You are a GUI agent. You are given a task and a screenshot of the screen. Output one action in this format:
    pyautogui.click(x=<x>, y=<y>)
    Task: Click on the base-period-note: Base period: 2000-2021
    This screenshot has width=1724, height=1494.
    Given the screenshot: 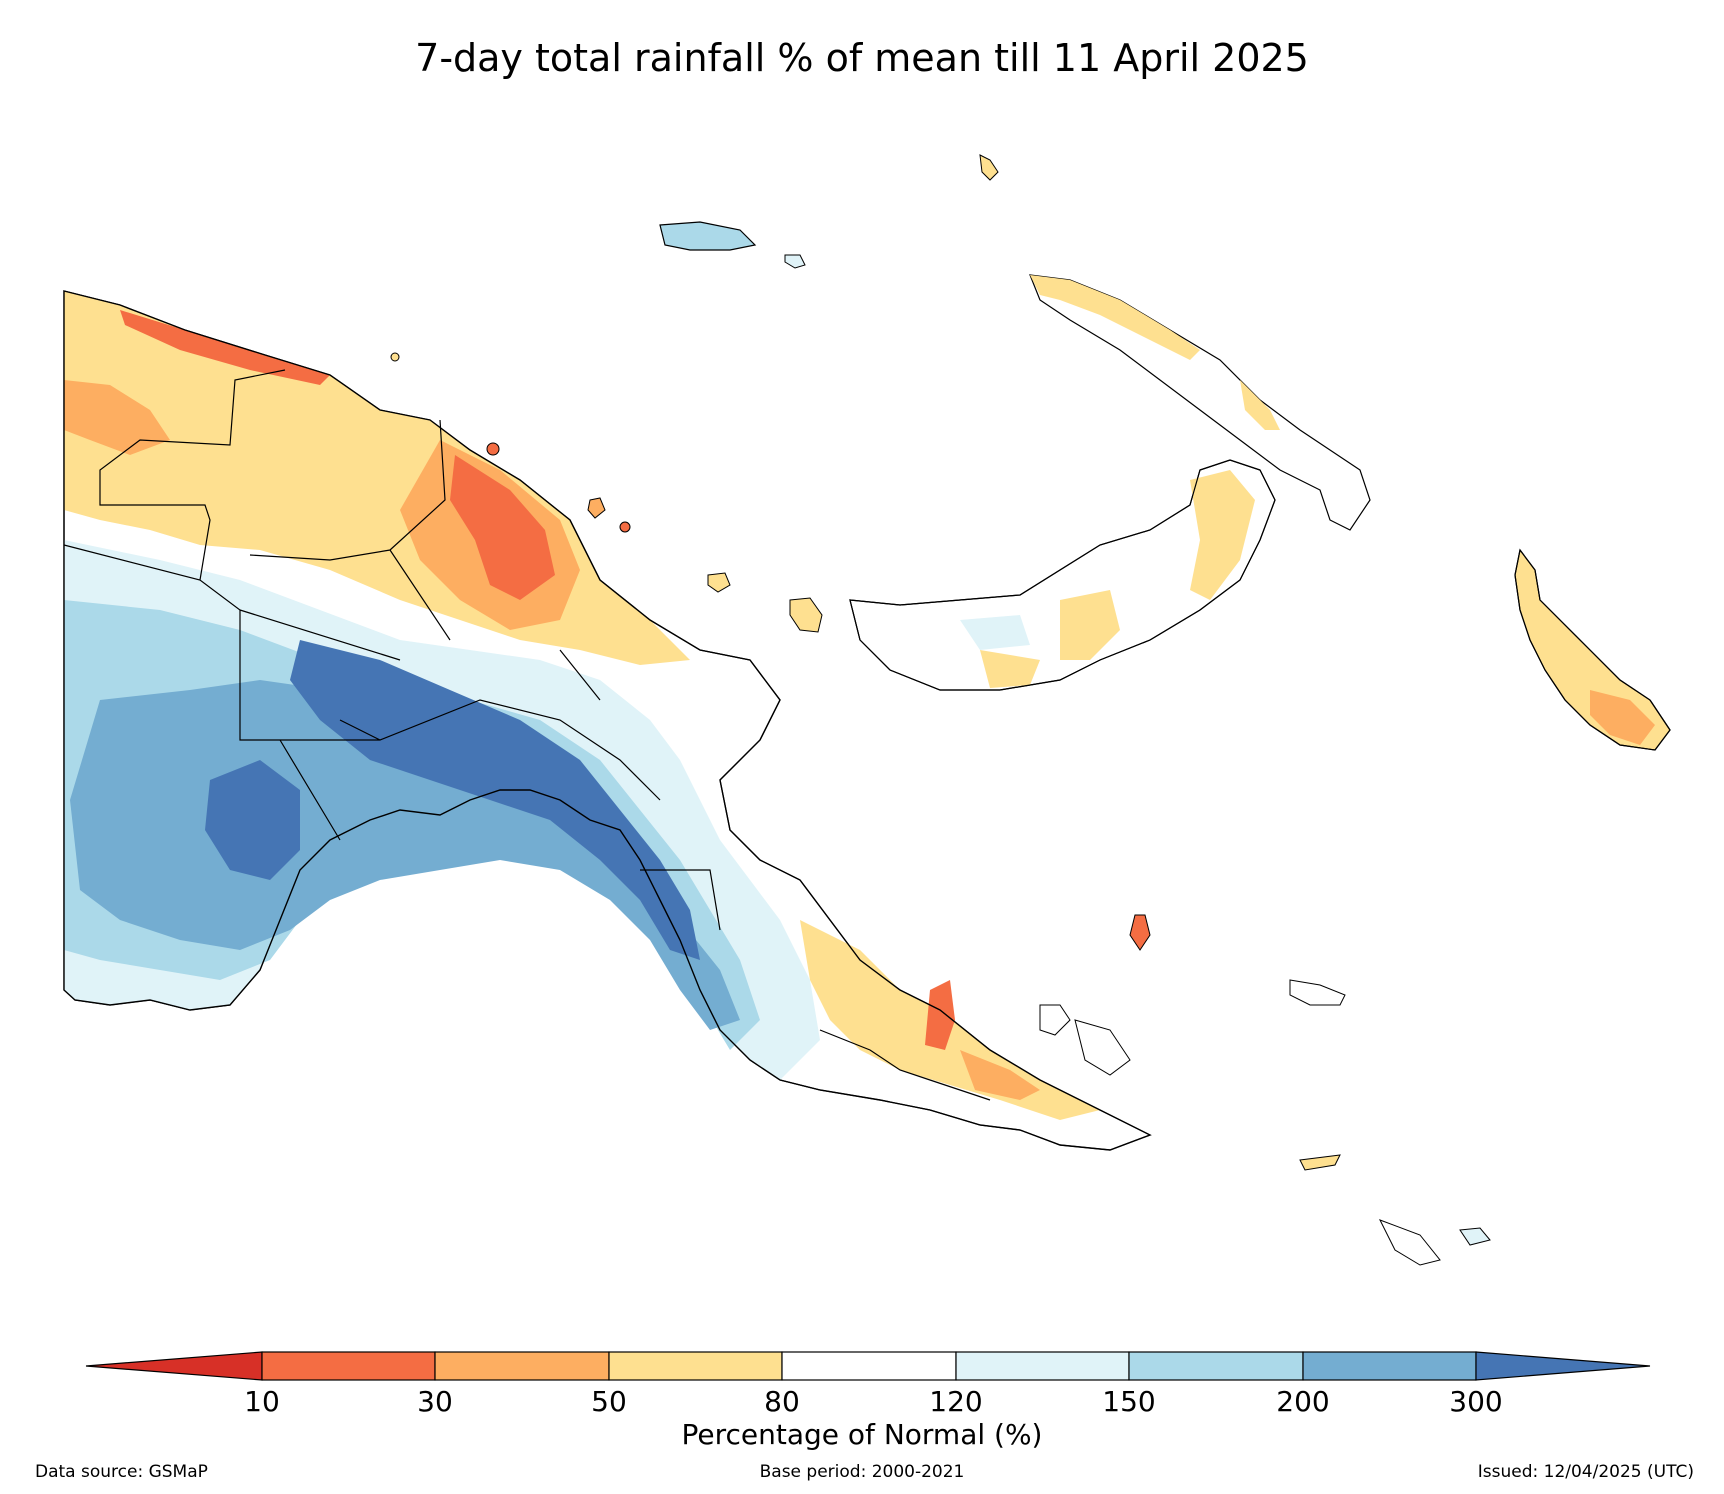 What is the action you would take?
    pyautogui.click(x=862, y=1472)
    